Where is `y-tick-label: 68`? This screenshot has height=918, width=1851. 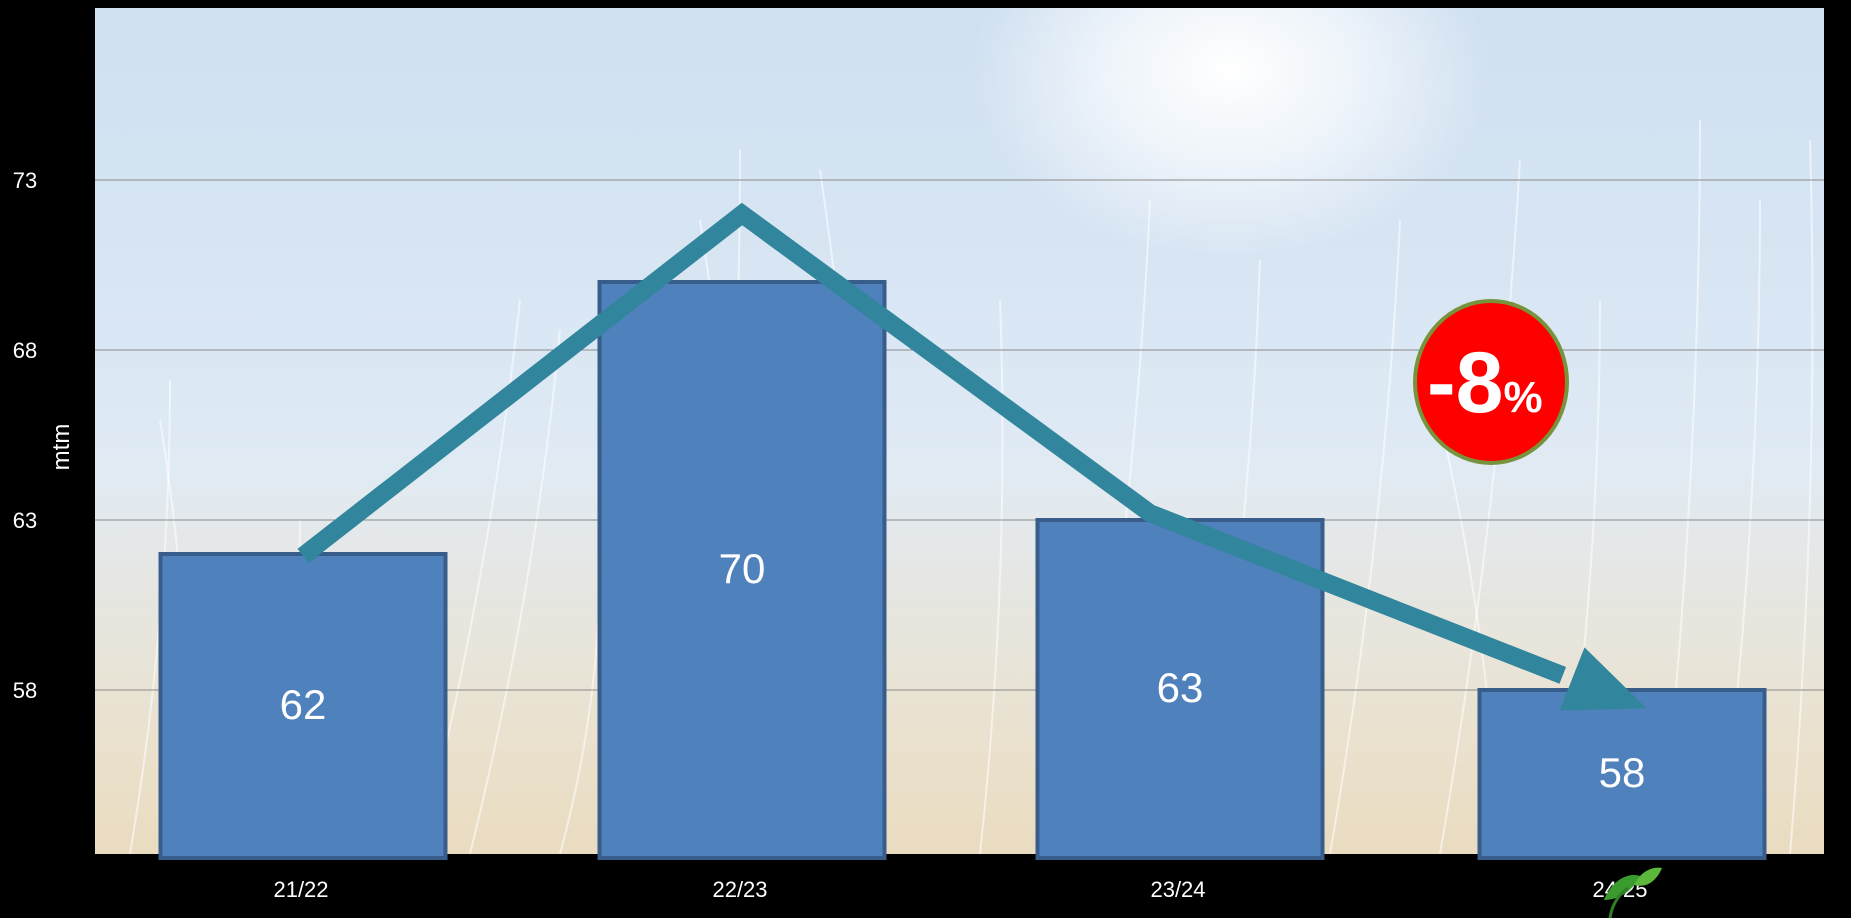 y-tick-label: 68 is located at coordinates (25, 350).